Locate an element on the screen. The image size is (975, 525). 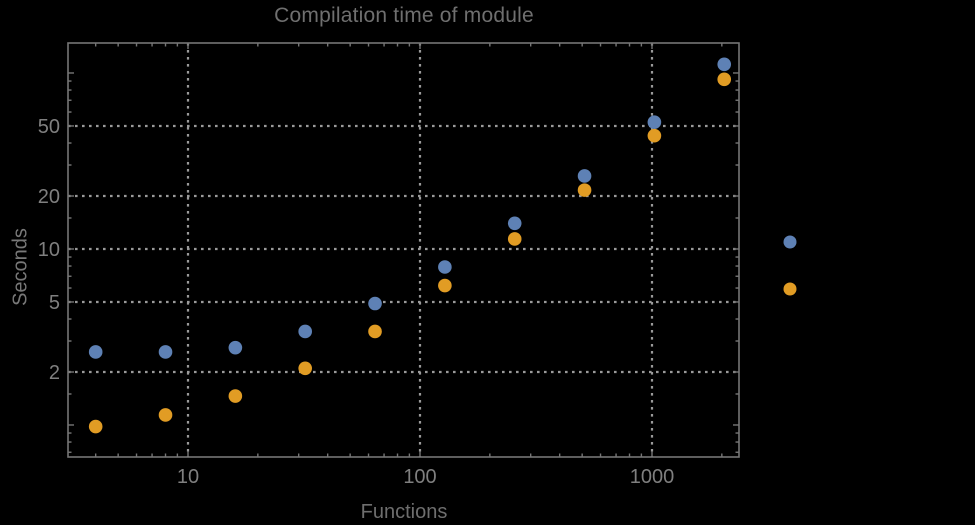
x-tick-label-1000: 1000 is located at coordinates (652, 477).